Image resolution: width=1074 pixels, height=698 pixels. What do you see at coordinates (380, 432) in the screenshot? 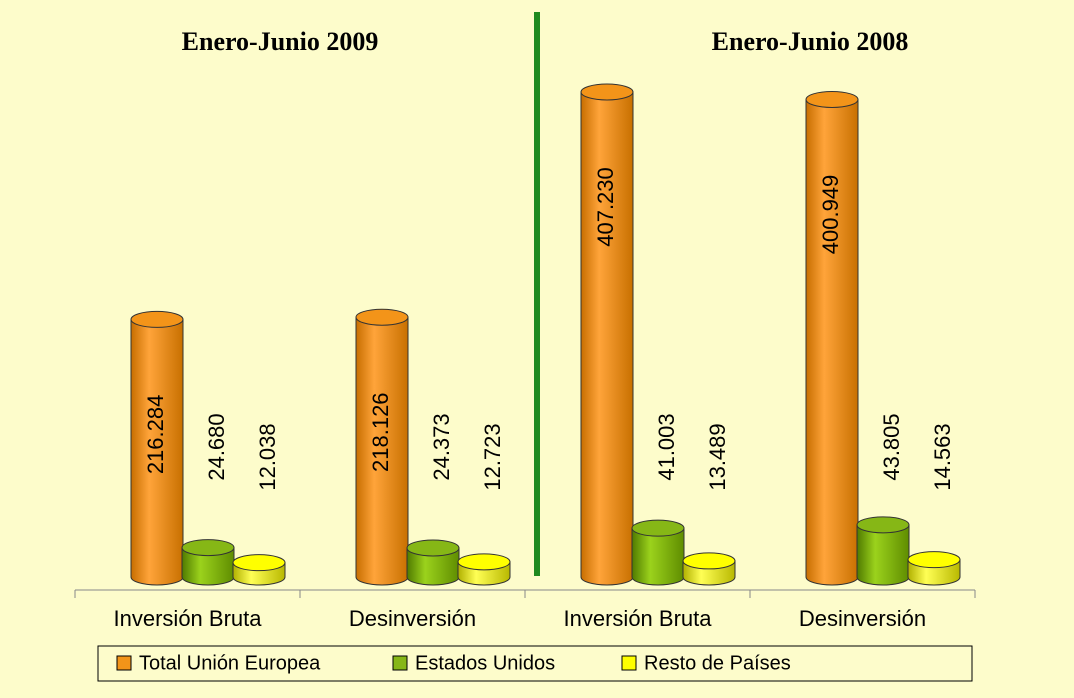
I see `value-label: 218.126` at bounding box center [380, 432].